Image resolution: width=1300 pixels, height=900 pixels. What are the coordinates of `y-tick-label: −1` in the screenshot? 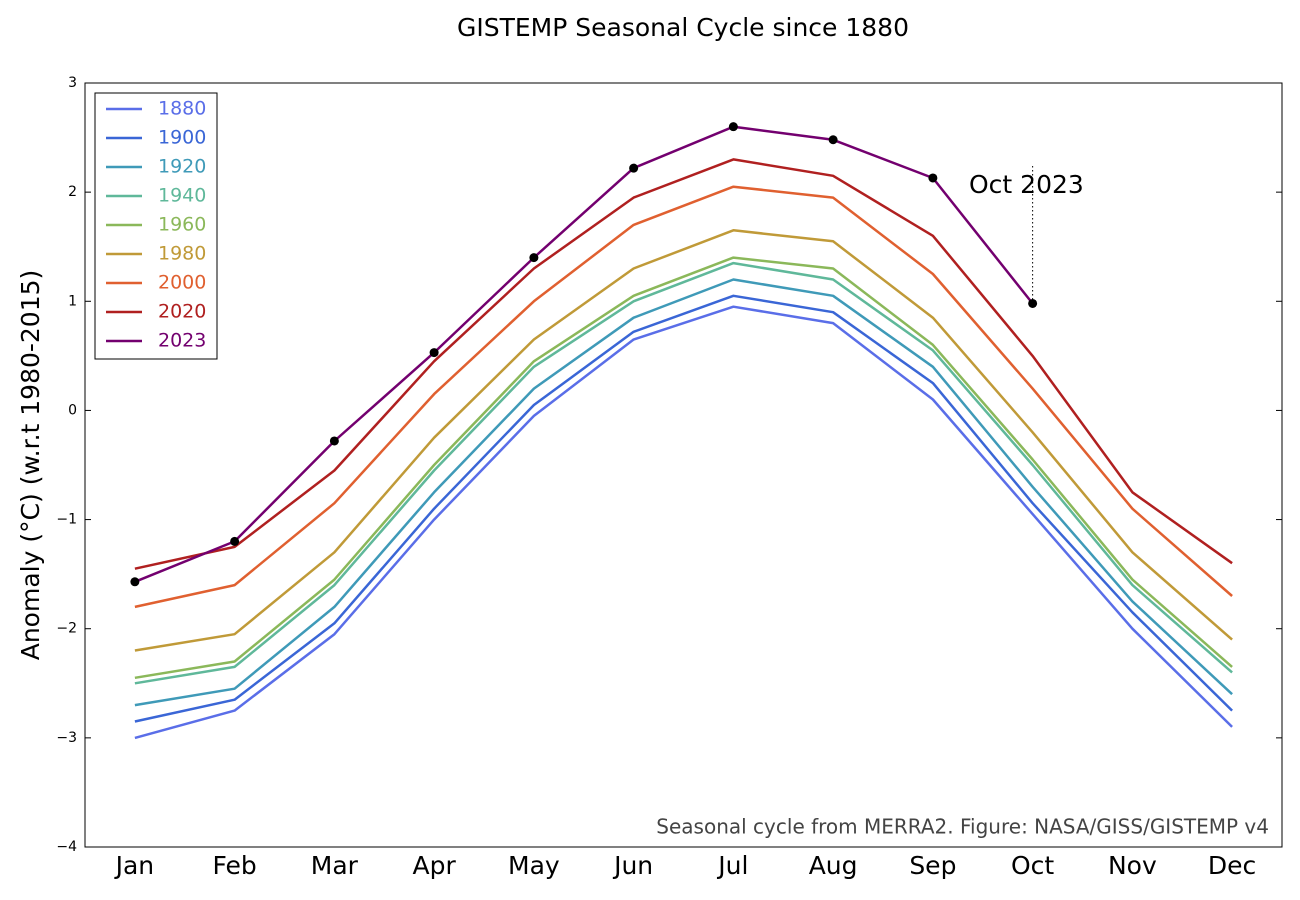 It's located at (66, 520).